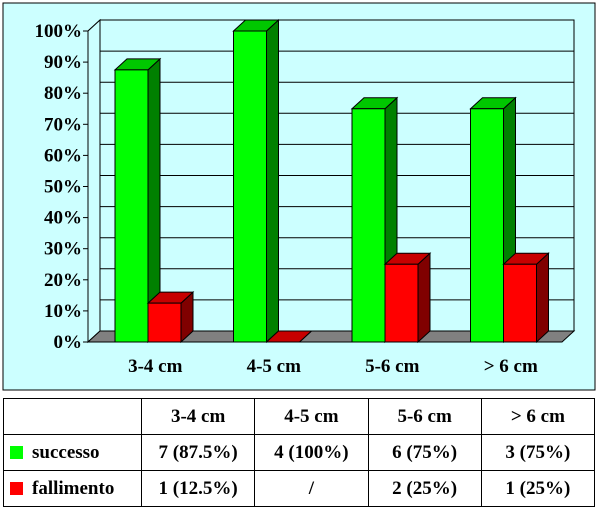 This screenshot has height=509, width=600. Describe the element at coordinates (16, 488) in the screenshot. I see `legend-swatch-red` at that location.